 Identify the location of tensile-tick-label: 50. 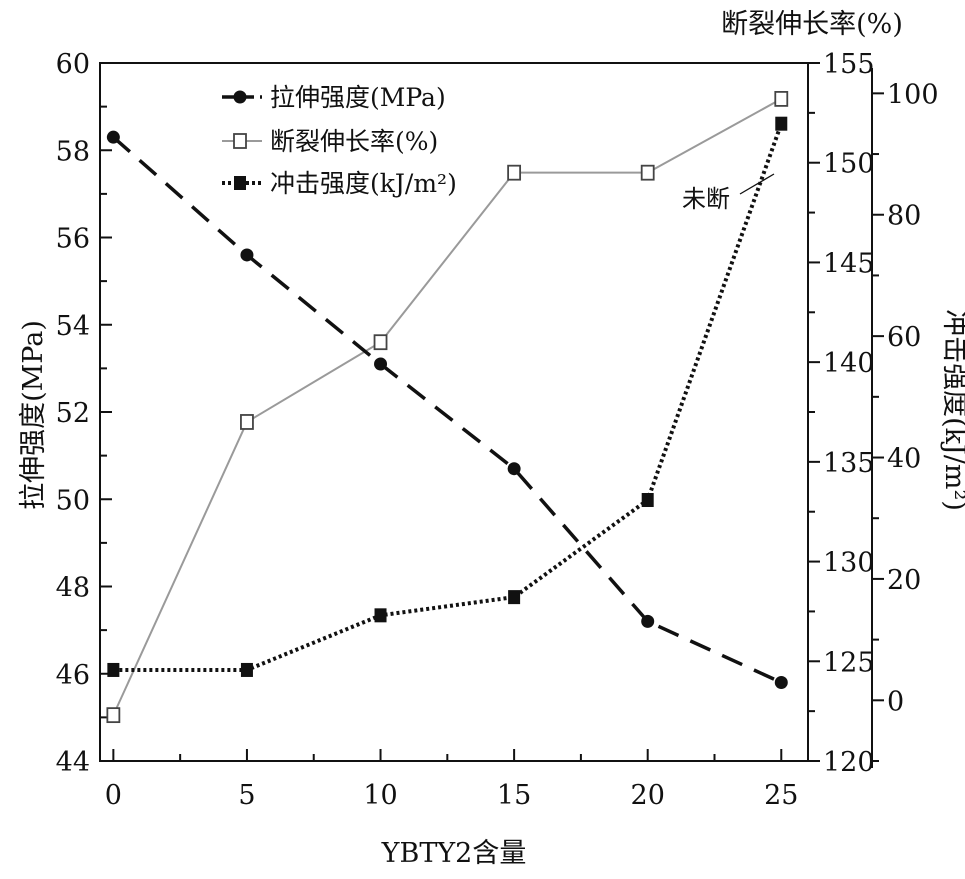
(73, 500).